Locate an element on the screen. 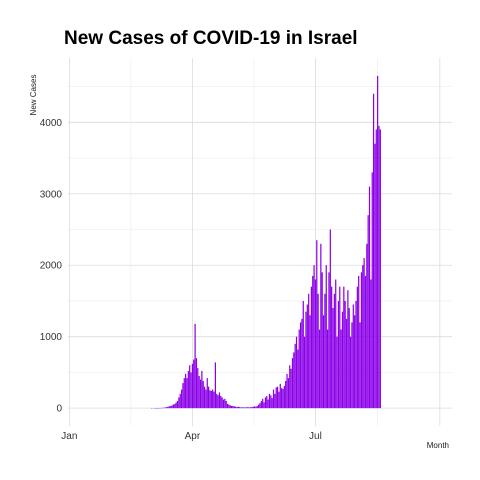 This screenshot has width=480, height=480. y-tick-label: 1000 is located at coordinates (51, 337).